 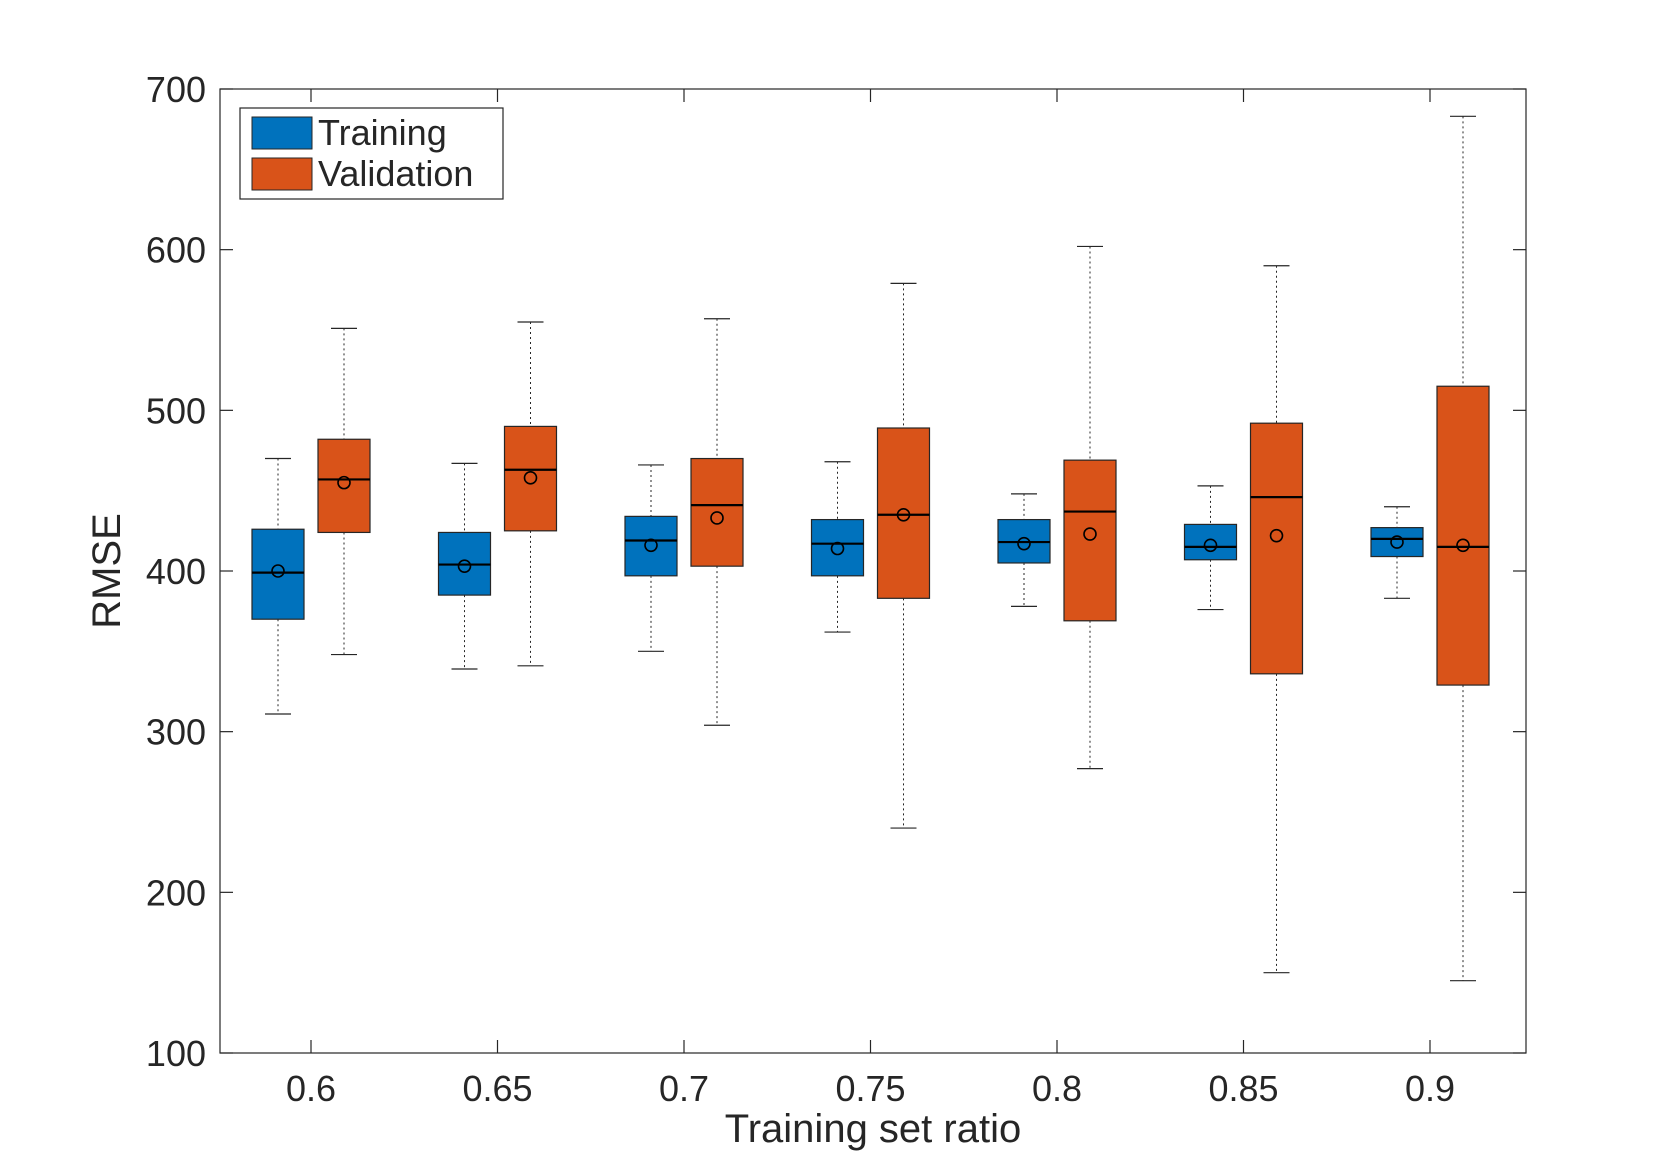 I want to click on box-training-0.65, so click(x=464, y=566).